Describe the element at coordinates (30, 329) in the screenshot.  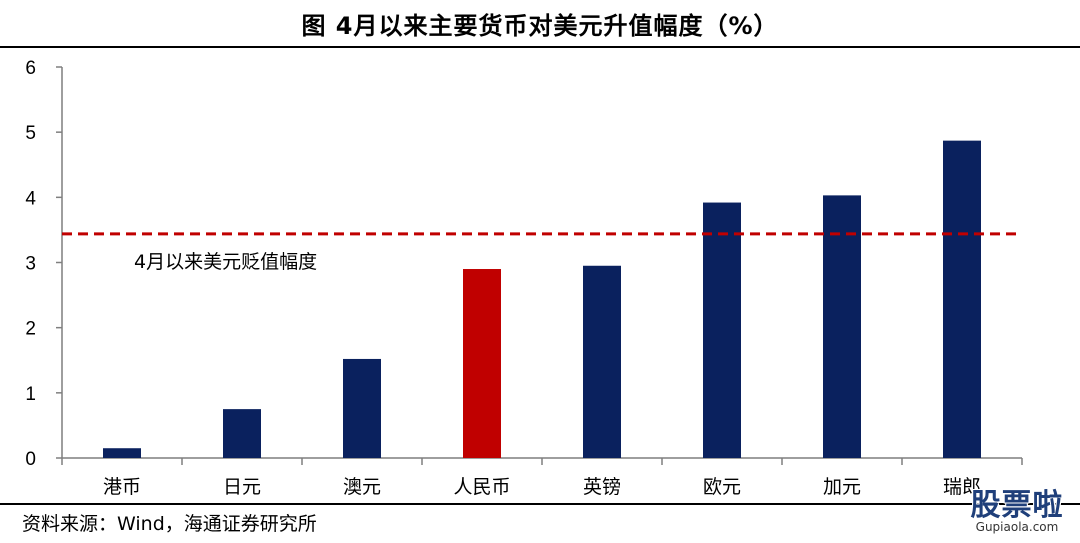
I see `y-tick-label: 2` at that location.